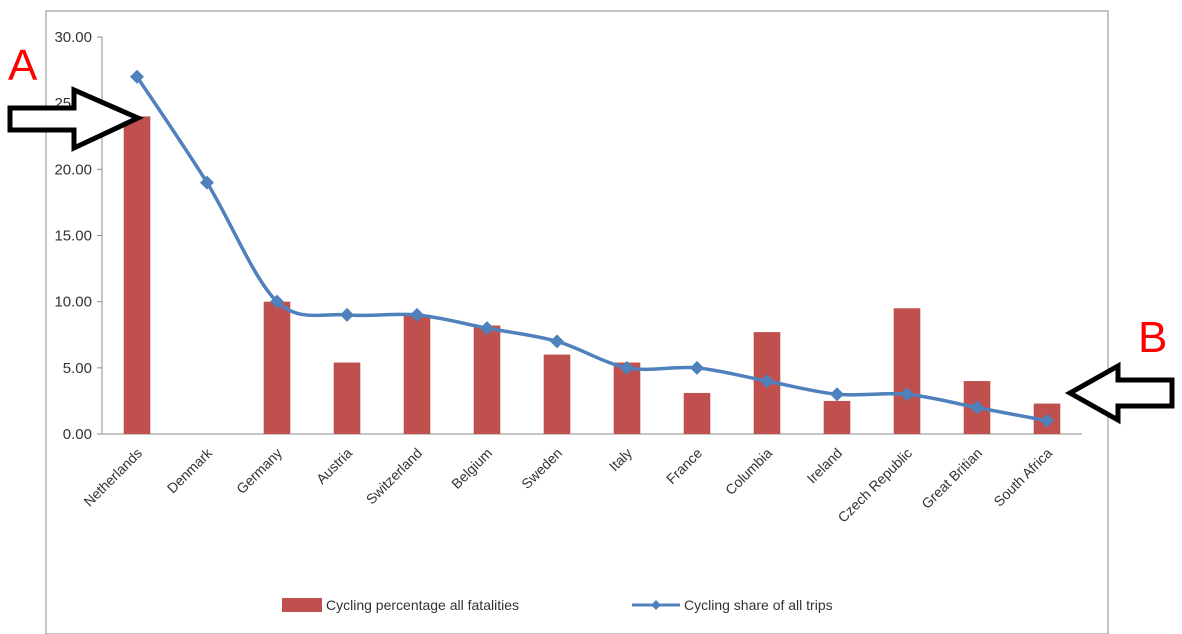  I want to click on line-point-germany, so click(277, 301).